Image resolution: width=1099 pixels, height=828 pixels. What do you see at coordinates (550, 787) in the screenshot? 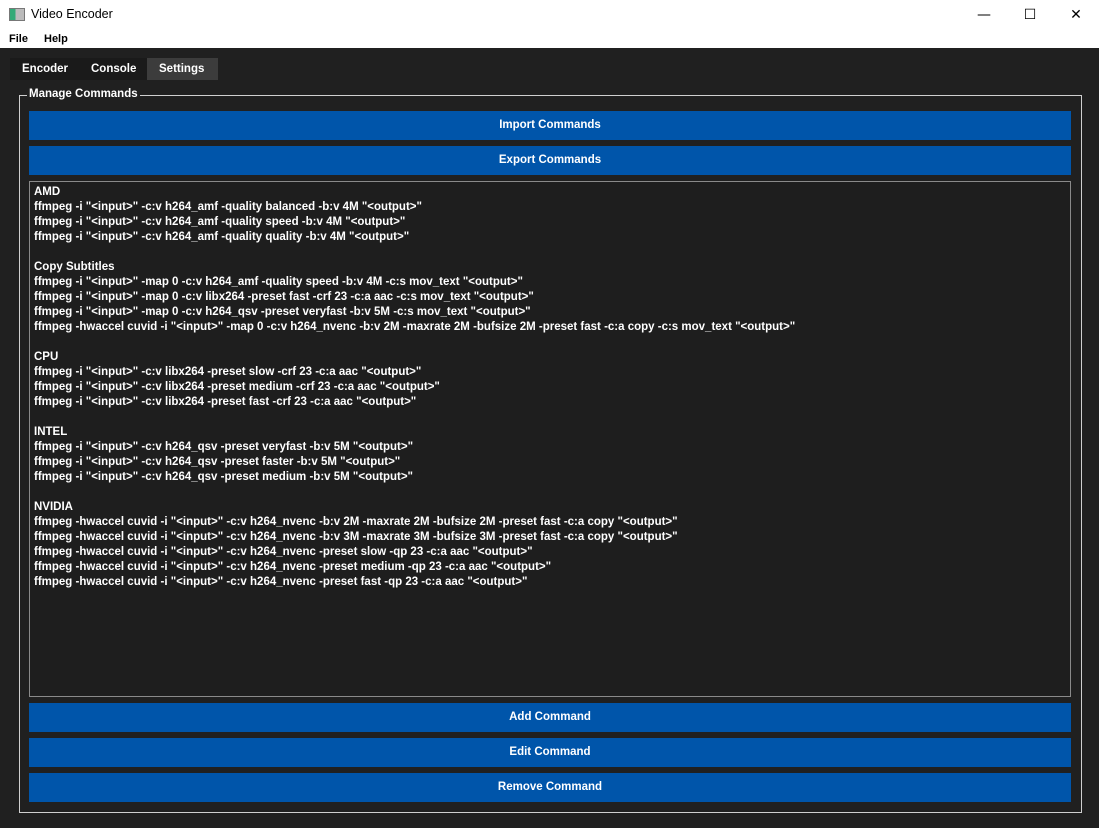
I see `remove-command-button: Remove Command` at bounding box center [550, 787].